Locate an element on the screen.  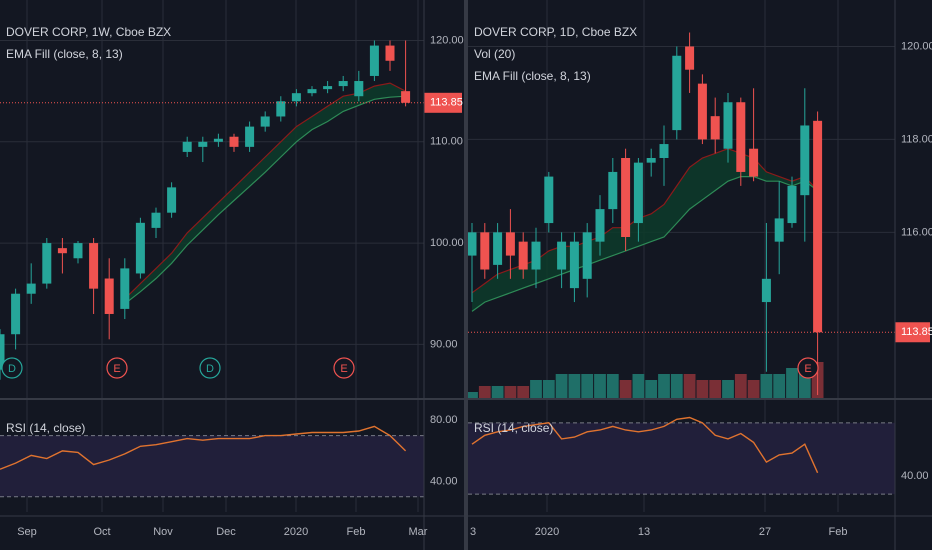
weekly-price-badge-bg is located at coordinates (443, 102).